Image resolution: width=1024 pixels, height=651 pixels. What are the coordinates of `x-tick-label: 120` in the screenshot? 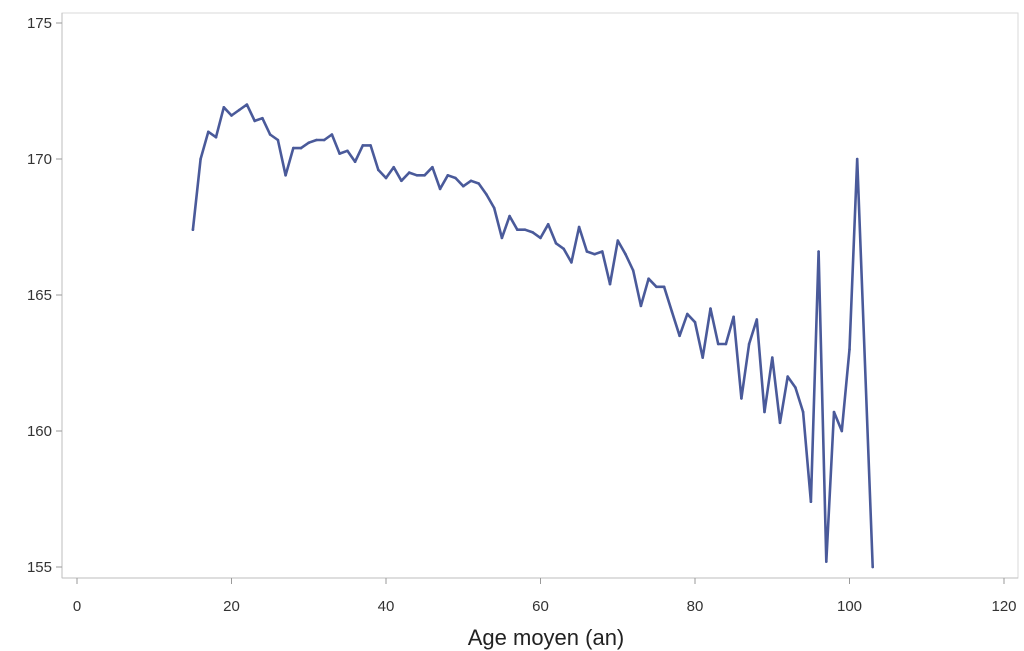 It's located at (1003, 606).